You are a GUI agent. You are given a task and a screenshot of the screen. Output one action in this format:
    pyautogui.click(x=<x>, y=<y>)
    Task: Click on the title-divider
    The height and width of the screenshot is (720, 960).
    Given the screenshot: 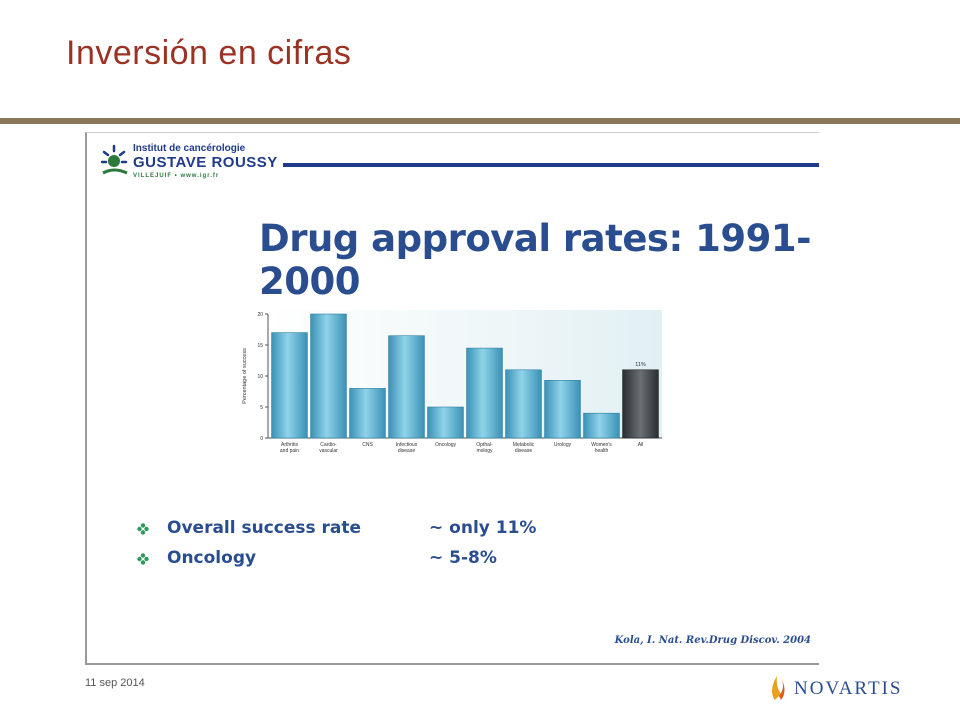 What is the action you would take?
    pyautogui.click(x=480, y=121)
    